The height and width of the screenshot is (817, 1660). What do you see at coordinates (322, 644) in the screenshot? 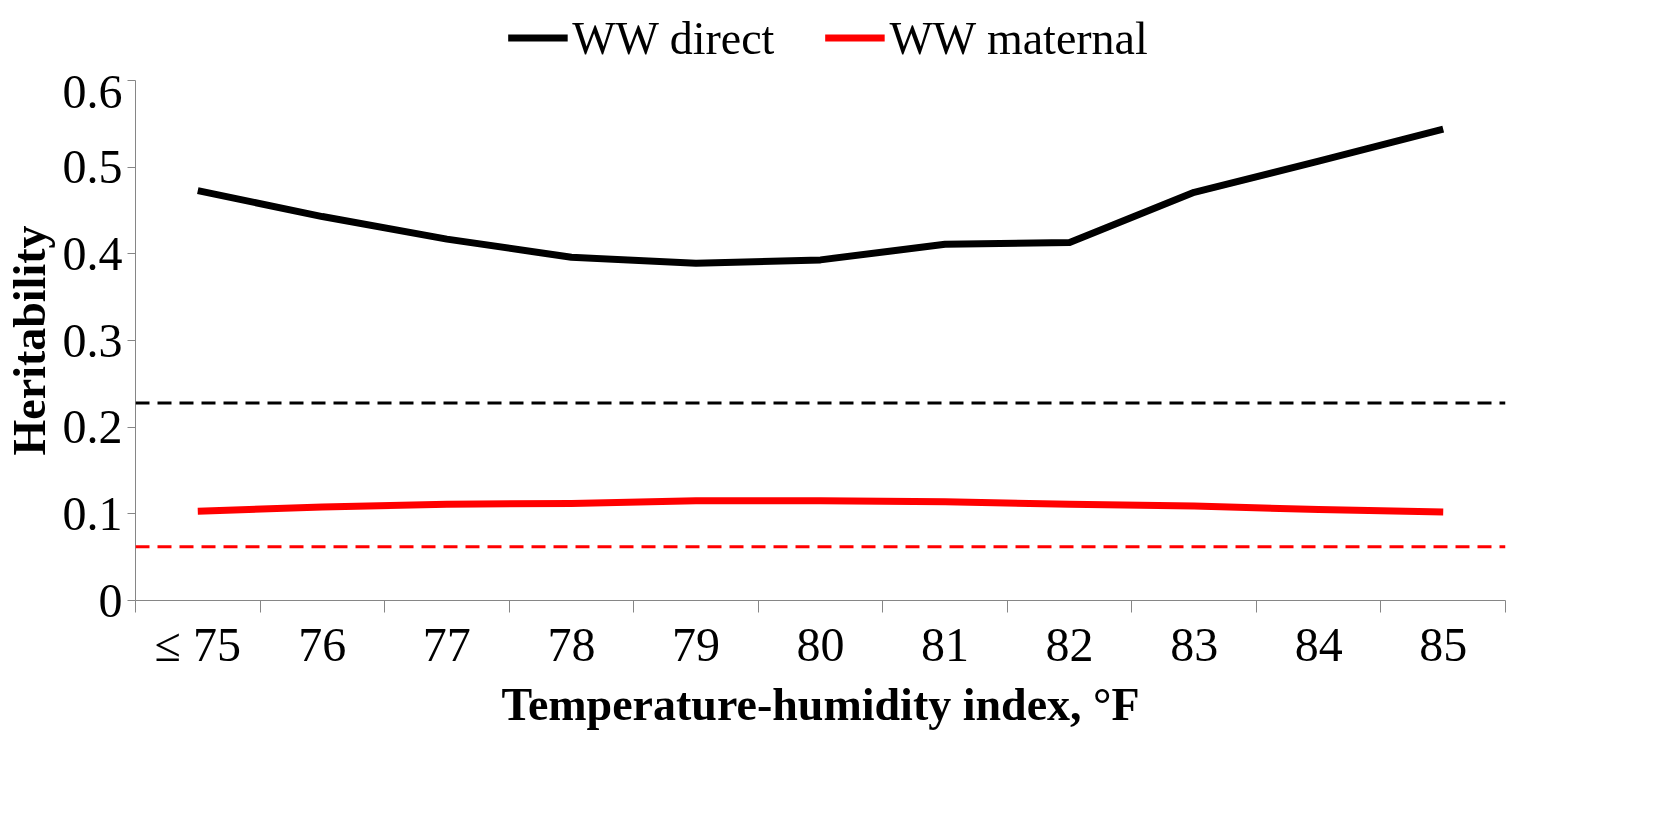
I see `x-tick-label: 76` at bounding box center [322, 644].